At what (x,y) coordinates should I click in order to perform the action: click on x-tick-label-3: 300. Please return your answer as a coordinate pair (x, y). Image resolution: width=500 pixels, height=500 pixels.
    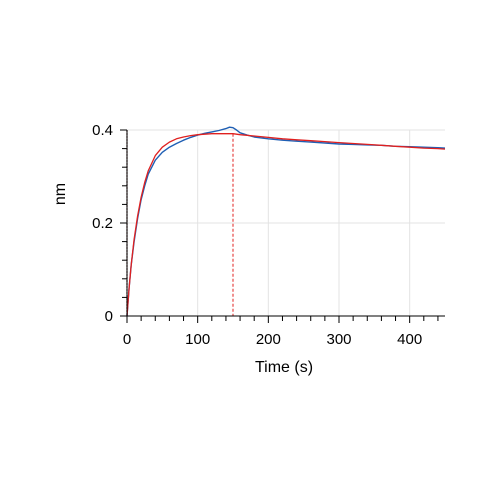
    Looking at the image, I should click on (338, 339).